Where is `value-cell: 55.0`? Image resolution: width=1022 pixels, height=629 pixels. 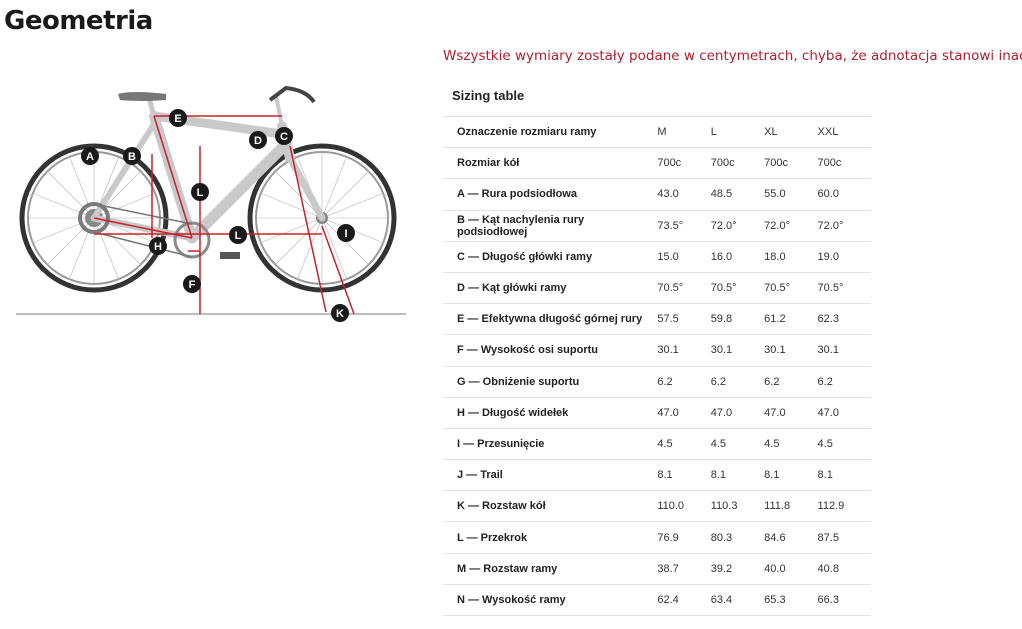
value-cell: 55.0 is located at coordinates (791, 194).